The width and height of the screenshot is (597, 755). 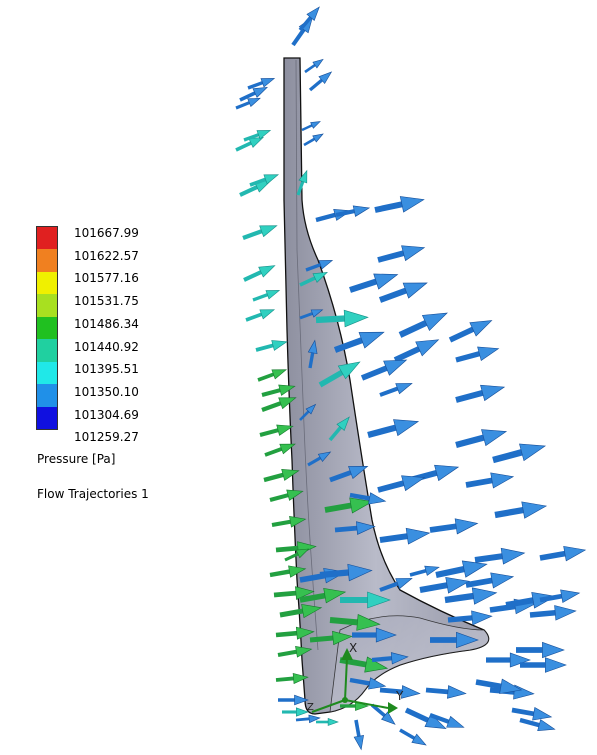 What do you see at coordinates (76, 459) in the screenshot?
I see `legend-title: Pressure [Pa]` at bounding box center [76, 459].